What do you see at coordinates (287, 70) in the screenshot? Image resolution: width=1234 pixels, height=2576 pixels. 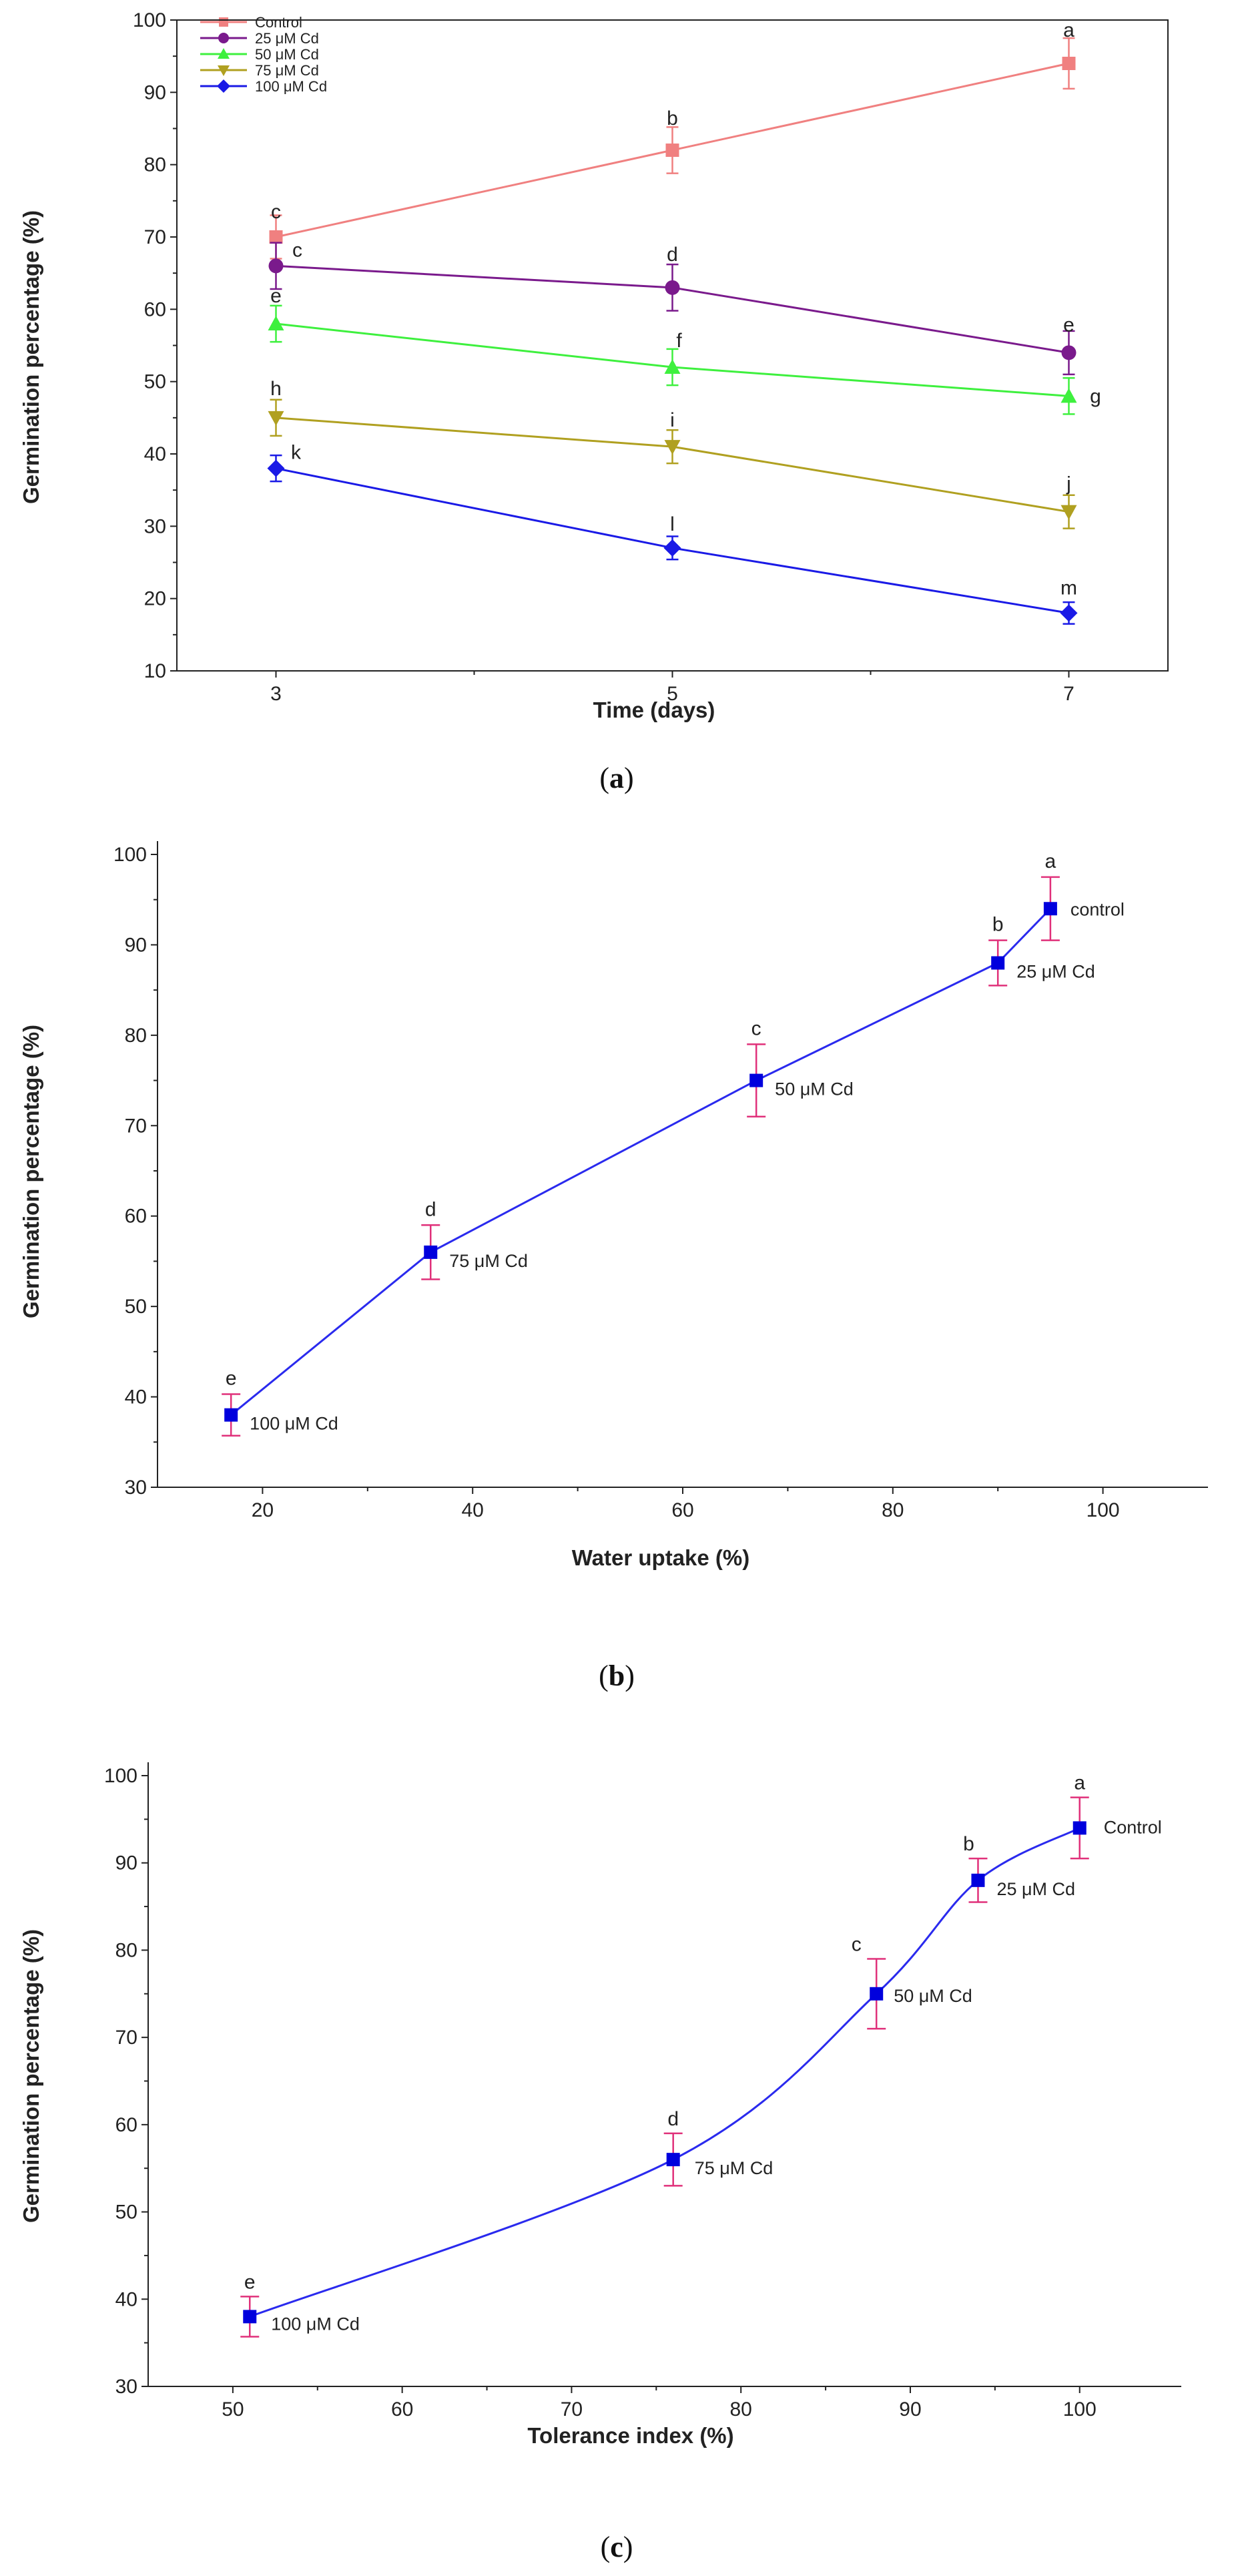 I see `panel-a-legend-label: 75 μM Cd` at bounding box center [287, 70].